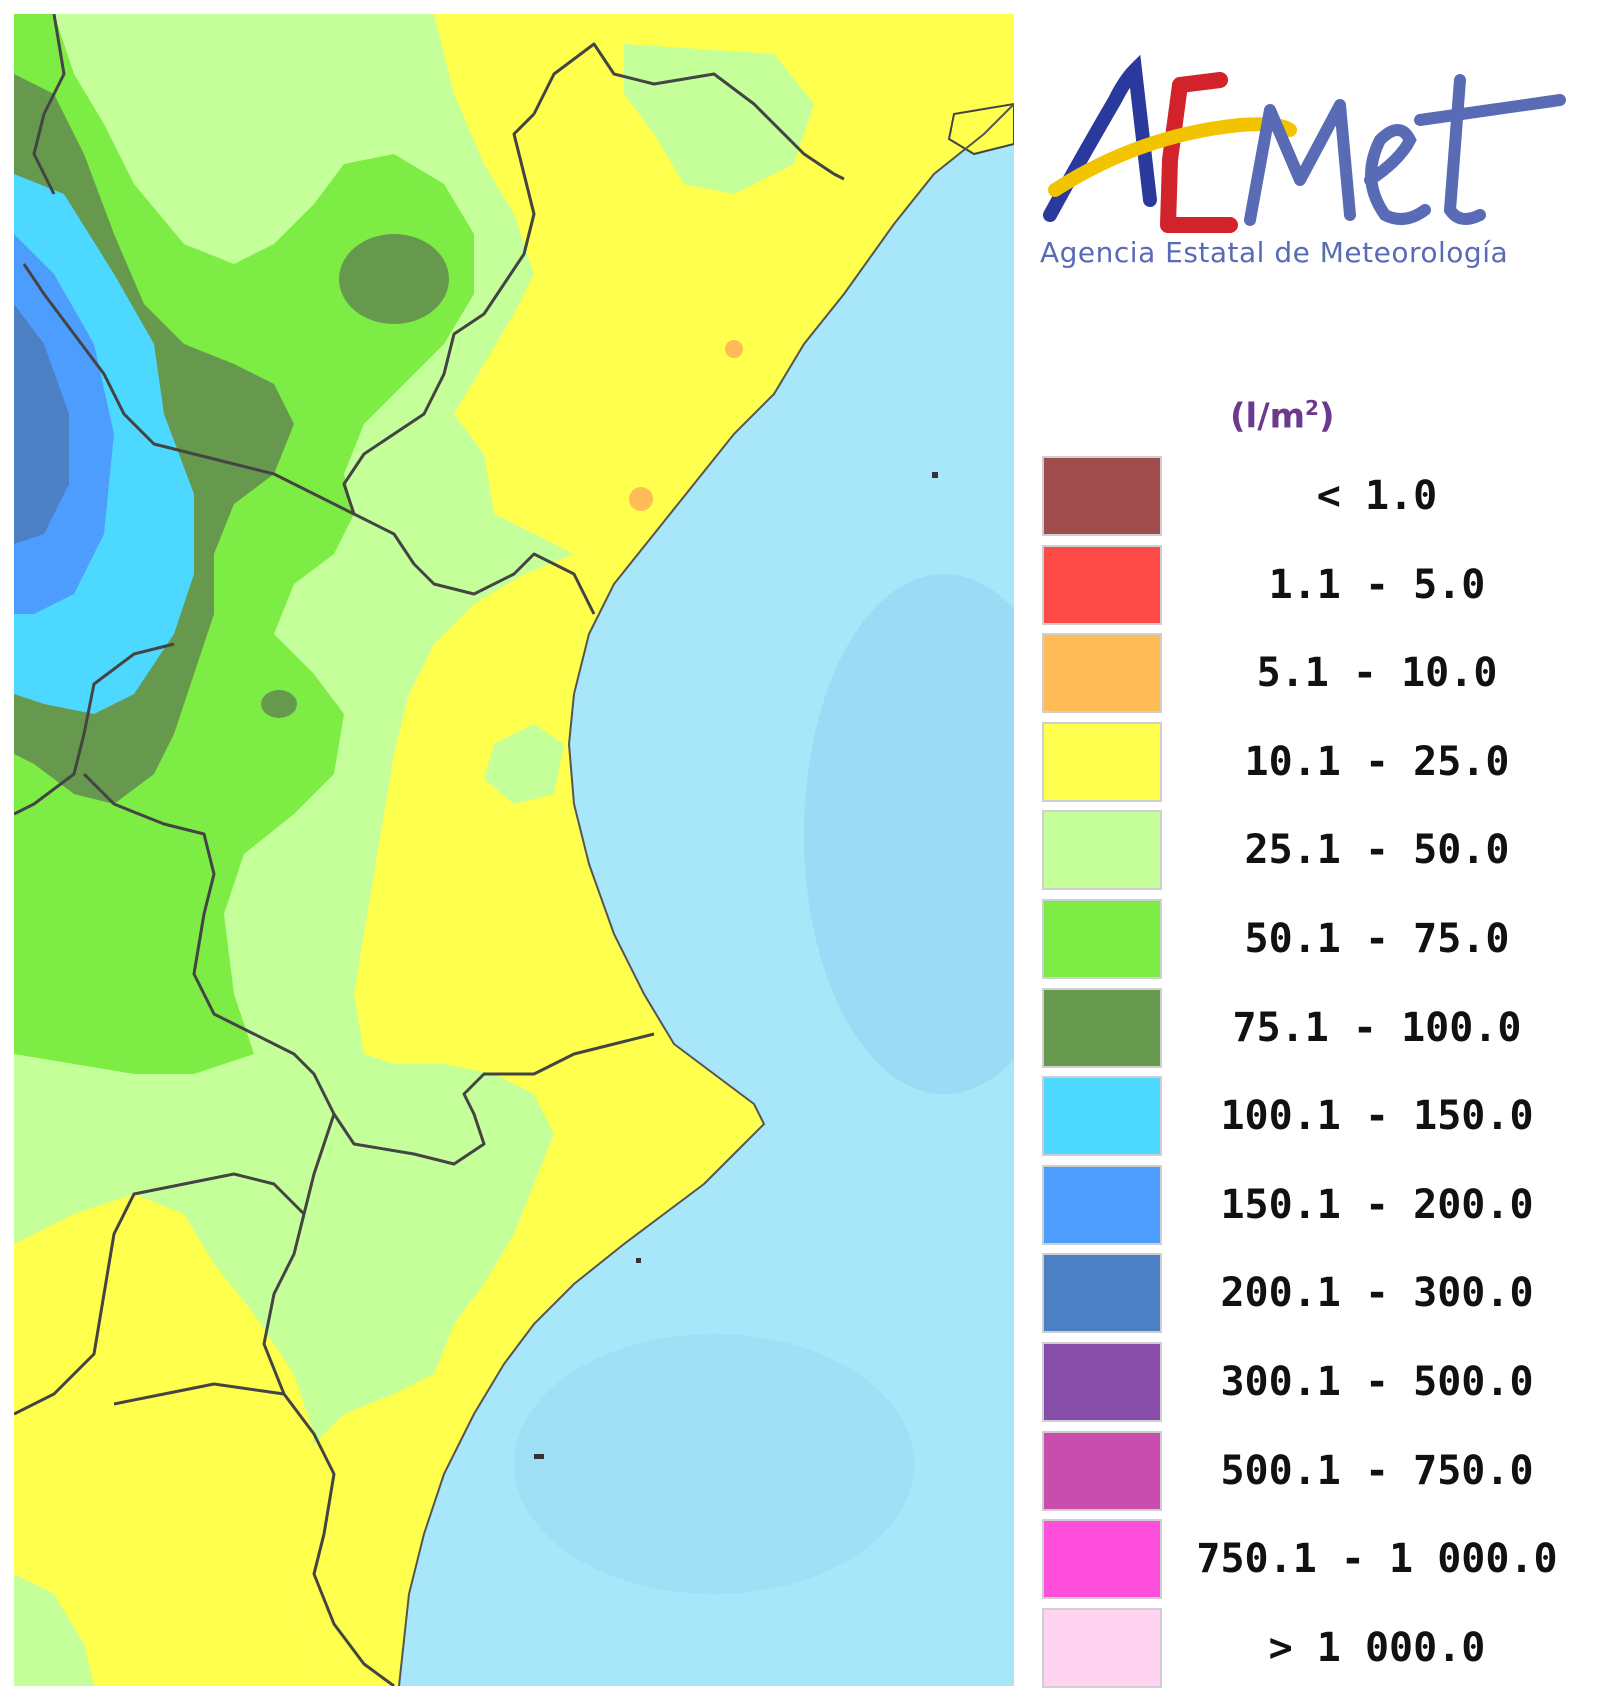 Image resolution: width=1600 pixels, height=1700 pixels. I want to click on legend-label: < 1.0, so click(1377, 496).